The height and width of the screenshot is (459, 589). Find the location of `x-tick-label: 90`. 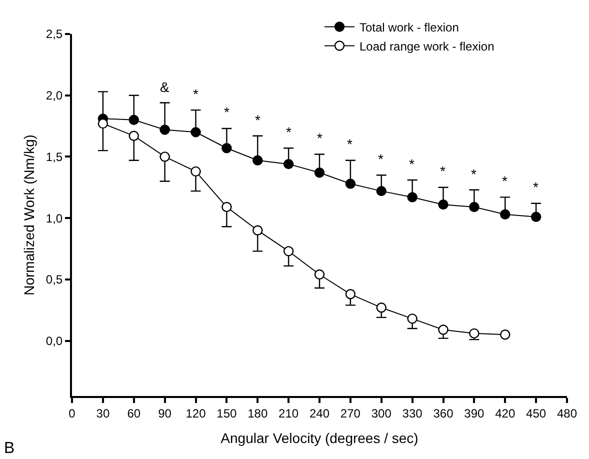

x-tick-label: 90 is located at coordinates (165, 413).